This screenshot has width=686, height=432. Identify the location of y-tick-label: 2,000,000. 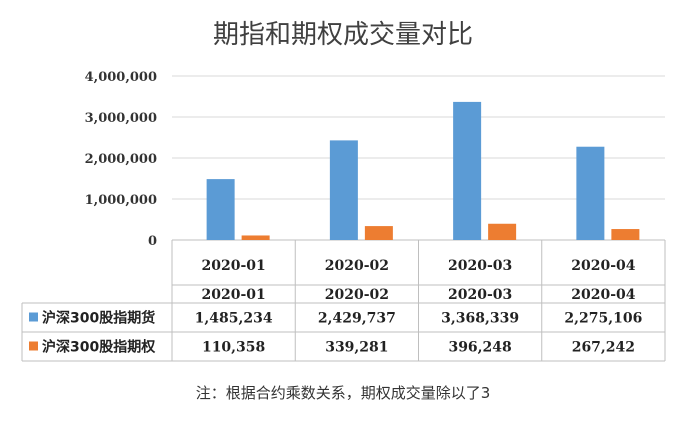
(121, 159).